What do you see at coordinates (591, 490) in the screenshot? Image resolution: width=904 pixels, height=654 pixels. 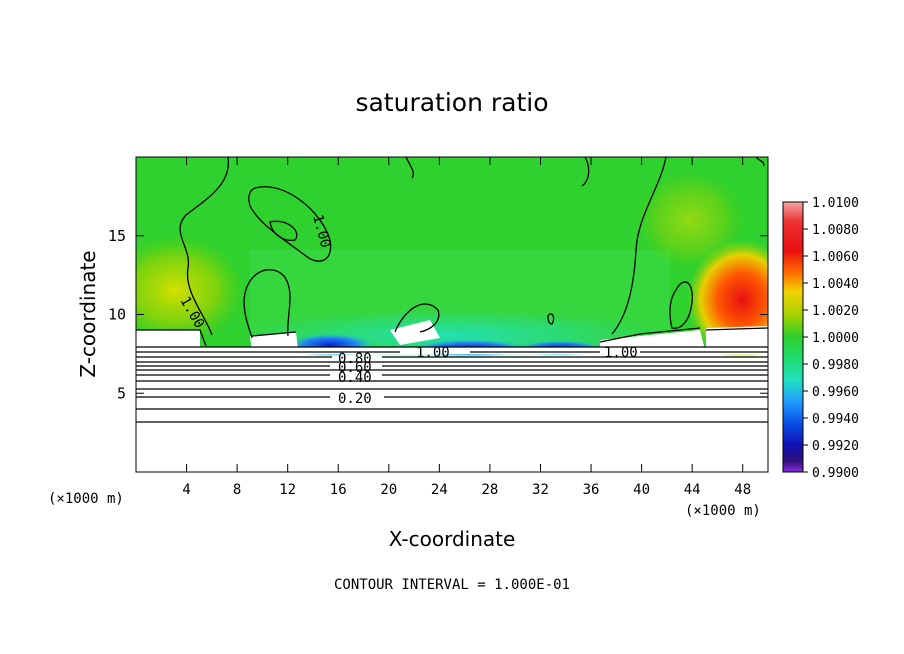 I see `x-tick-label: 36` at bounding box center [591, 490].